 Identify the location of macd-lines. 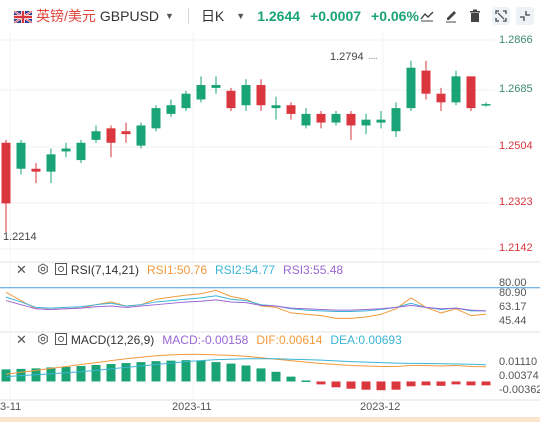
(246, 365).